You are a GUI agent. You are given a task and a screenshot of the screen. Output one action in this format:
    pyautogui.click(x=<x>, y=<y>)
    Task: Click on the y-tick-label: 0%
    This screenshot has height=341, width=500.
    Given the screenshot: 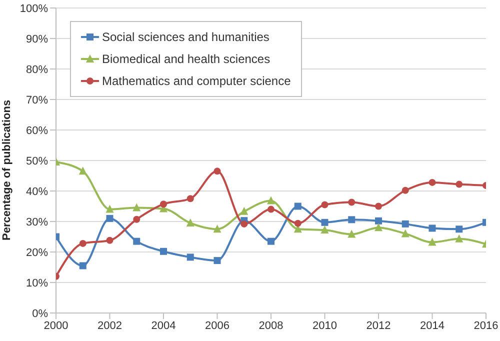 What is the action you would take?
    pyautogui.click(x=40, y=314)
    